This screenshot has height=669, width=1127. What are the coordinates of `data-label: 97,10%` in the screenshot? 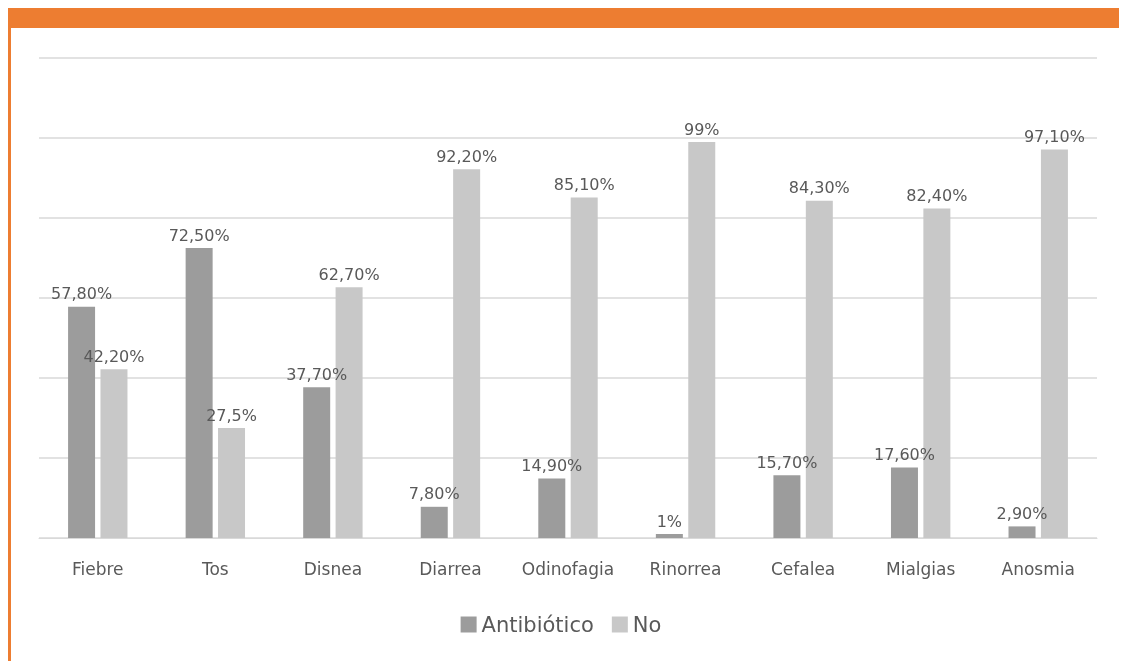 It's located at (1054, 137).